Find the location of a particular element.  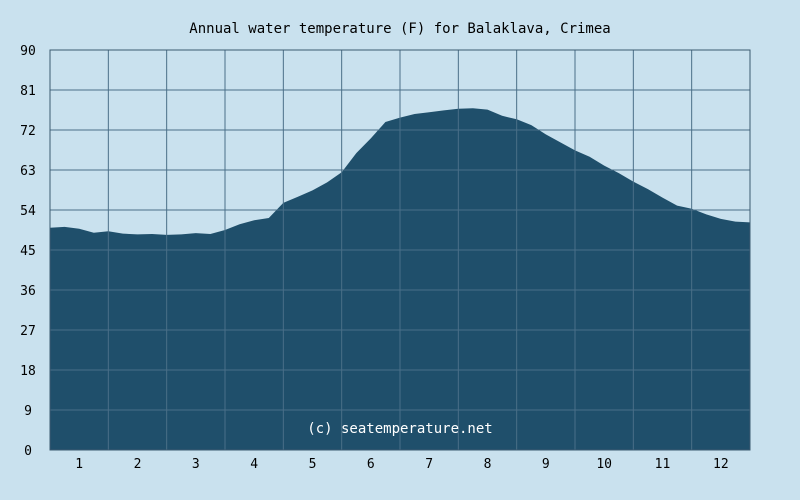

y-tick-label: 9 is located at coordinates (28, 411).